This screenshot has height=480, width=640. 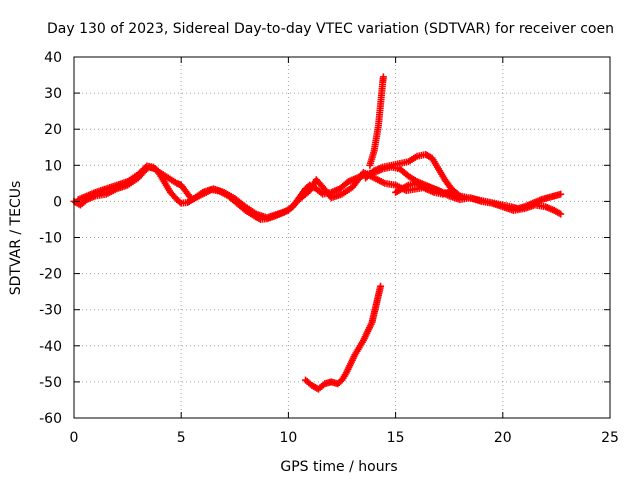 I want to click on x-tick-label: 5, so click(x=181, y=438).